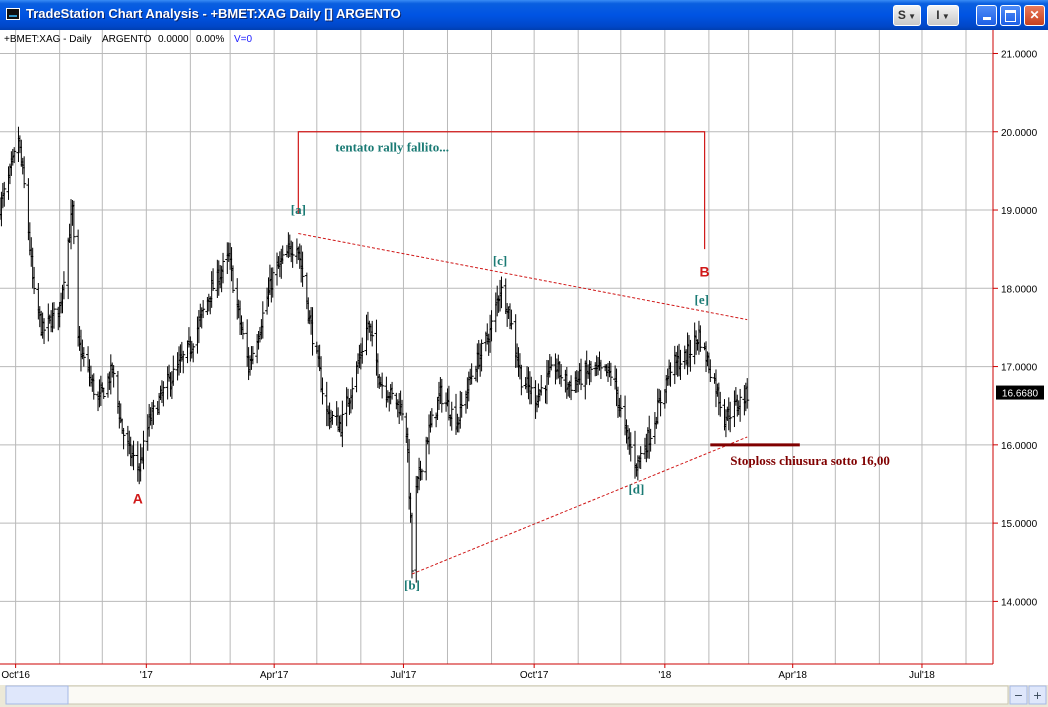  What do you see at coordinates (705, 272) in the screenshot?
I see `wave-label: B` at bounding box center [705, 272].